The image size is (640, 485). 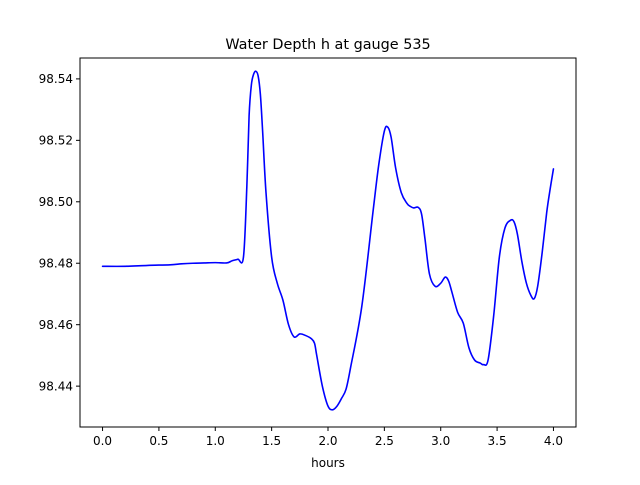 I want to click on x-tick-label: 2.0, so click(x=327, y=441).